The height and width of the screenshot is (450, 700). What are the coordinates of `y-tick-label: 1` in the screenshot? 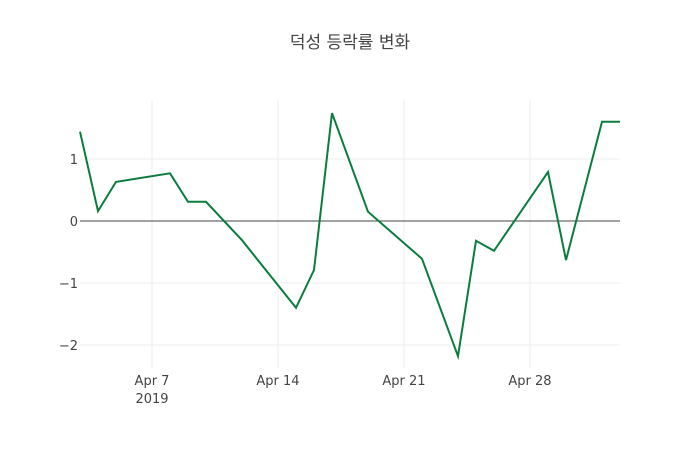 It's located at (74, 160).